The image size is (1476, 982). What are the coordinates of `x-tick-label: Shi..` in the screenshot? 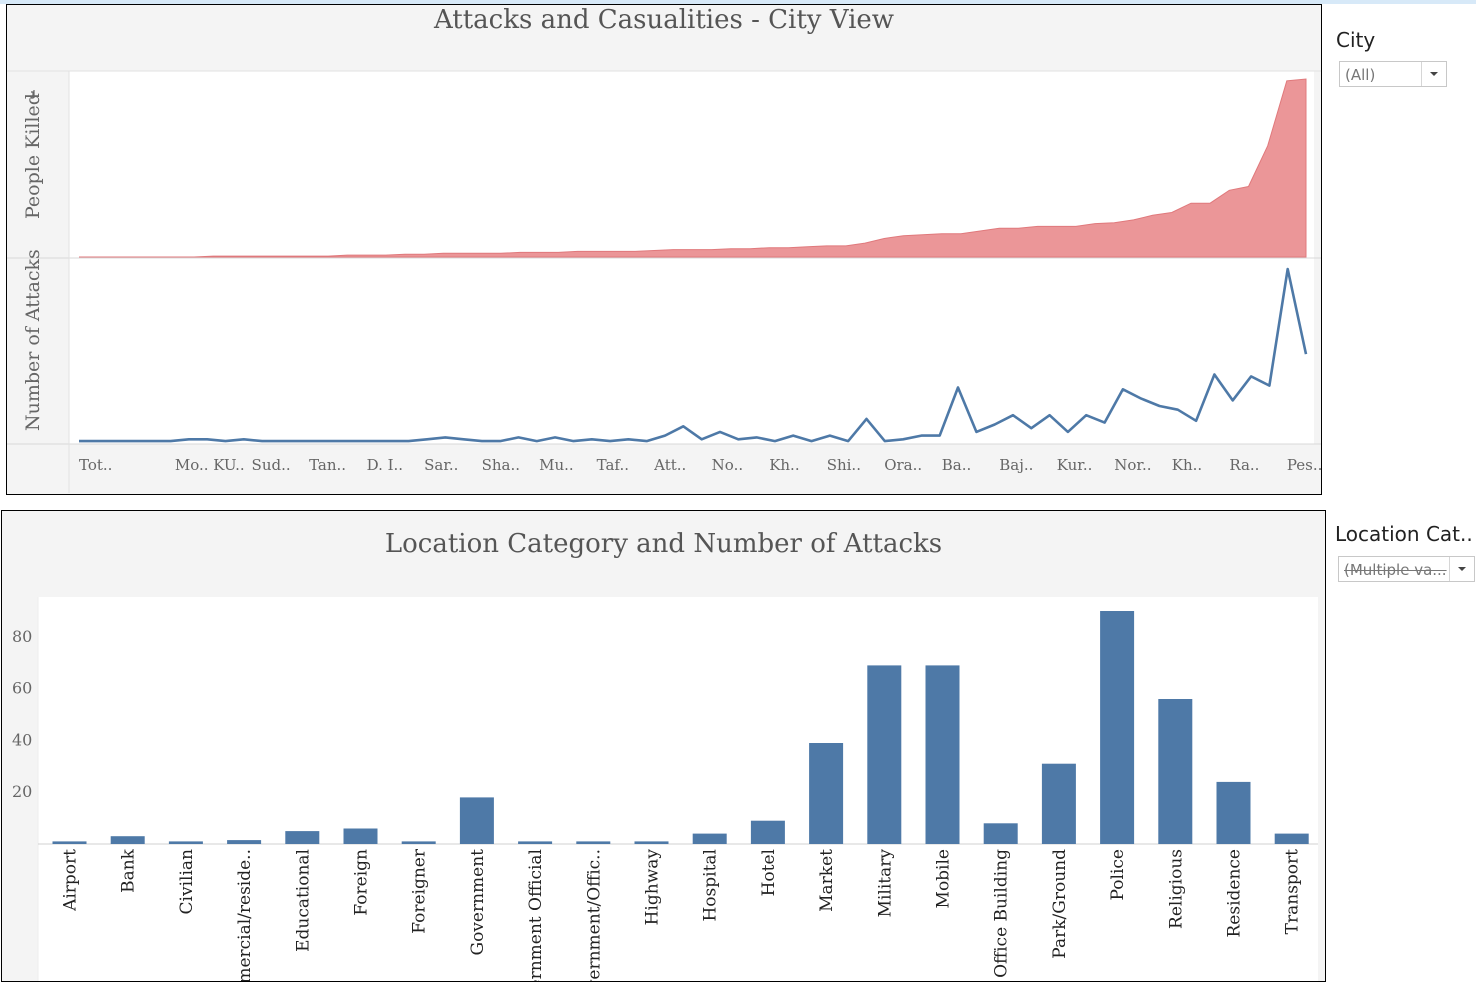 It's located at (844, 465).